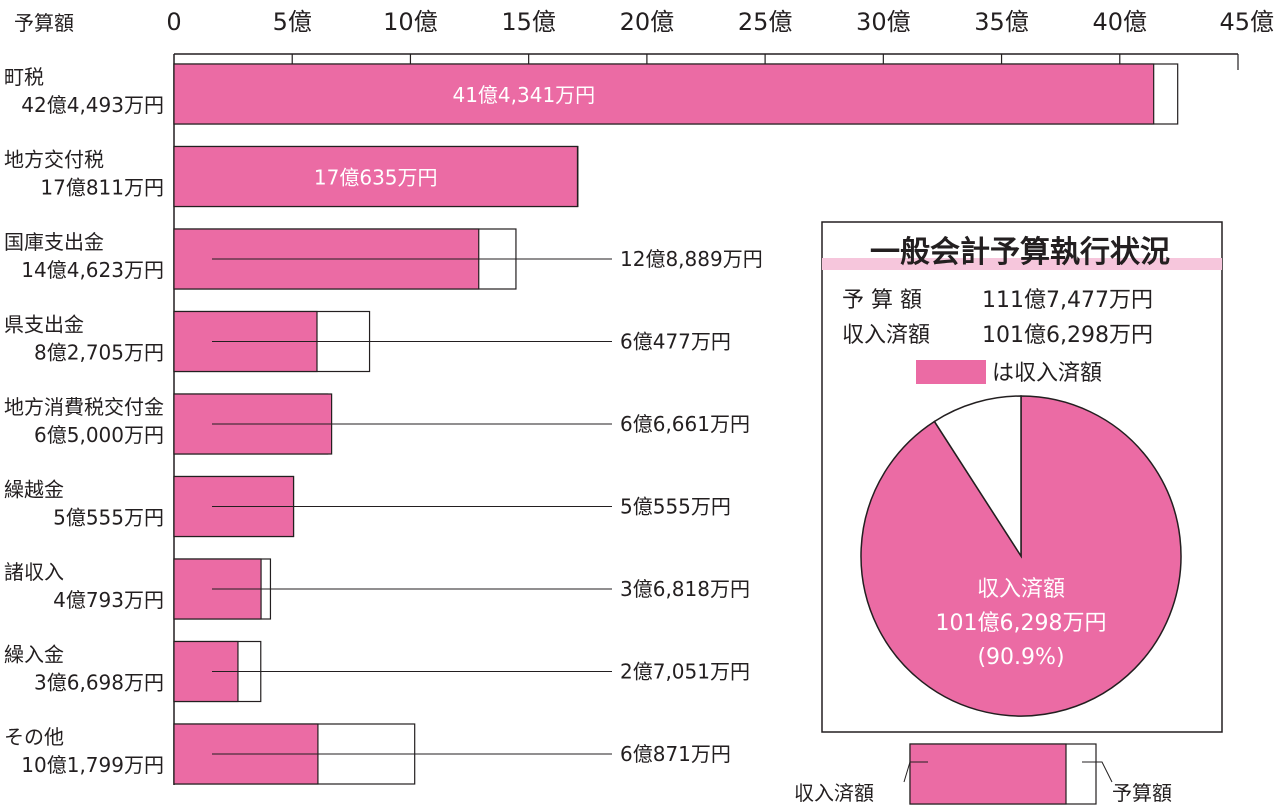 The height and width of the screenshot is (806, 1278). Describe the element at coordinates (92, 765) in the screenshot. I see `budget-label: 10億1,799万円` at that location.